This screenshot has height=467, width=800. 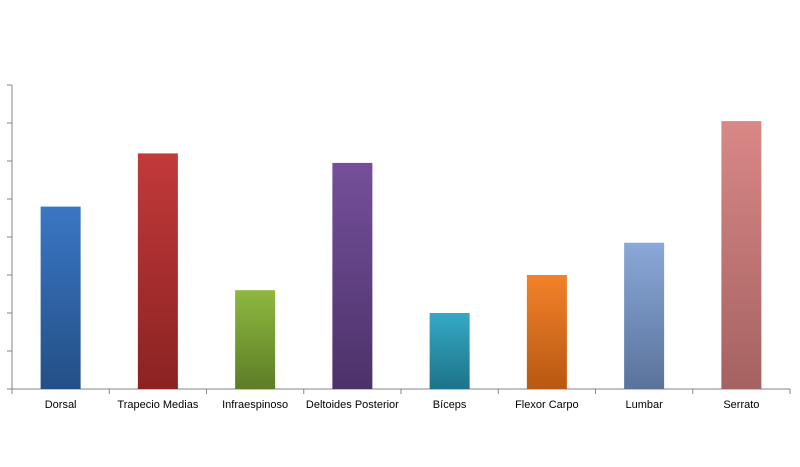 What do you see at coordinates (10, 237) in the screenshot?
I see `y-axis` at bounding box center [10, 237].